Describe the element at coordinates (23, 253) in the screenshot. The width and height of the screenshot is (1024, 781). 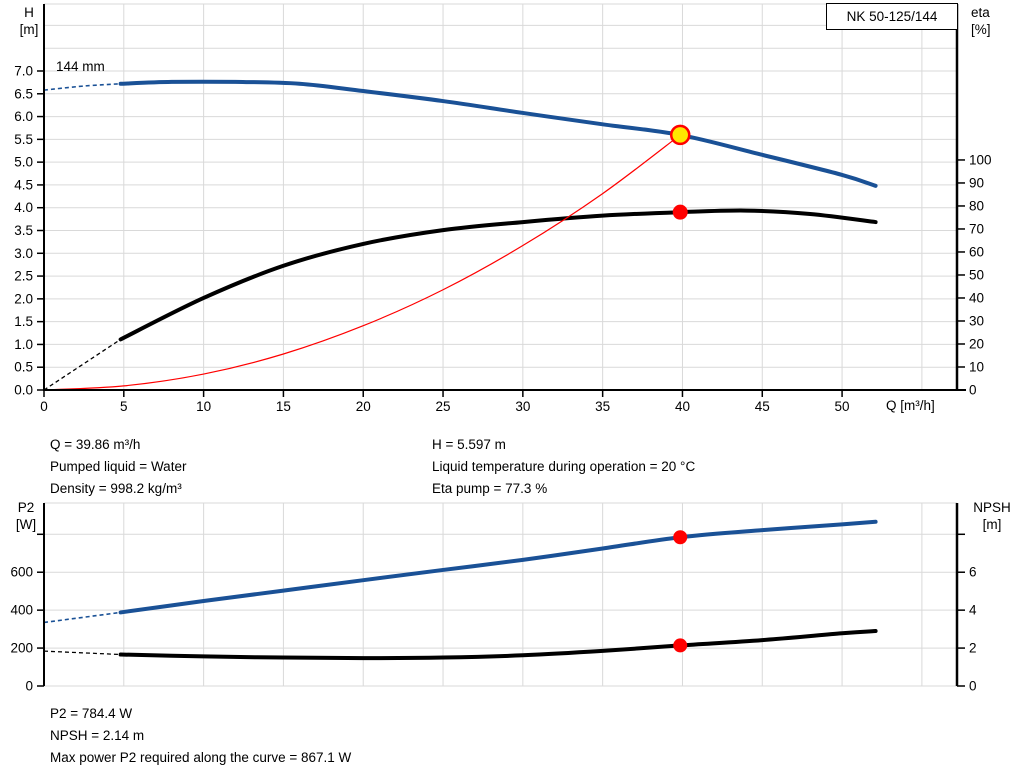
I see `tick-label: 3.0` at that location.